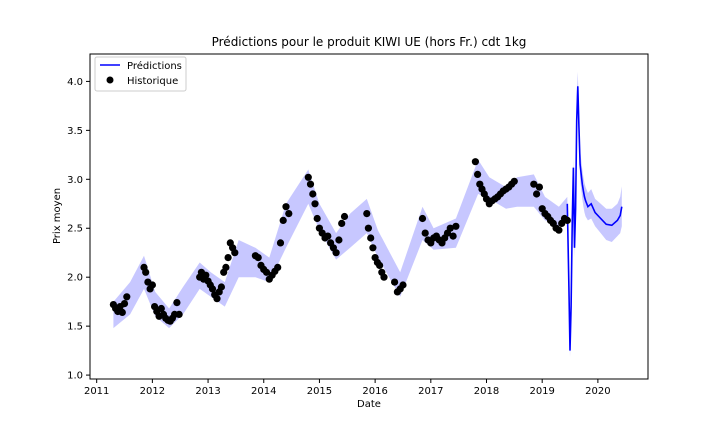 This screenshot has width=720, height=432. I want to click on legend-history-label: Historique, so click(152, 81).